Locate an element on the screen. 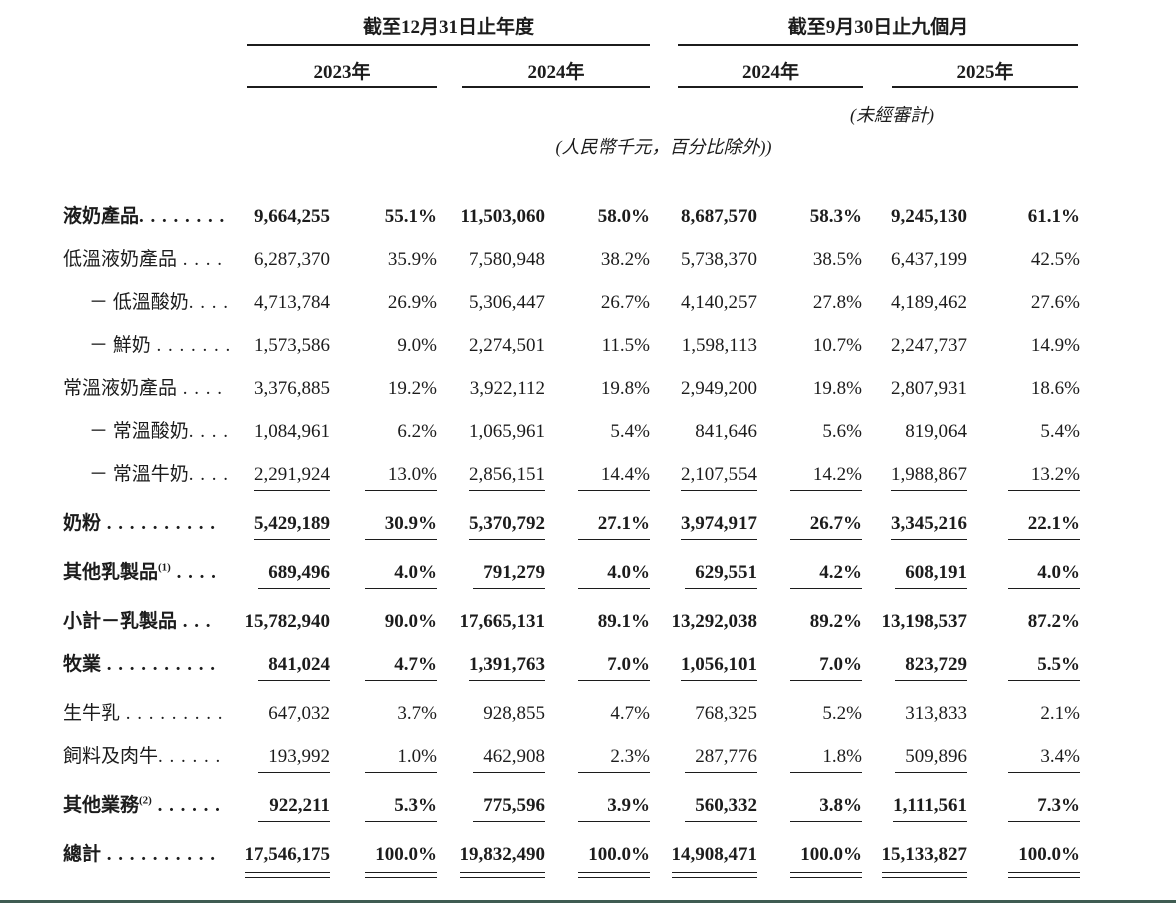 This screenshot has height=907, width=1176. amount-value: 4,140,257 is located at coordinates (719, 302).